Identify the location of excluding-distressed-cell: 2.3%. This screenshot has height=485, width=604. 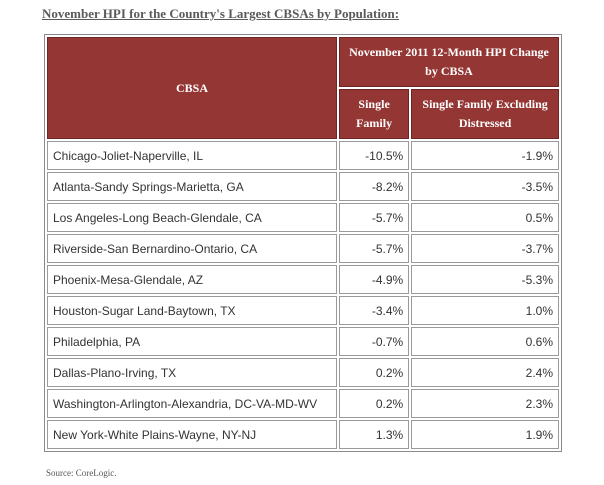
(485, 403).